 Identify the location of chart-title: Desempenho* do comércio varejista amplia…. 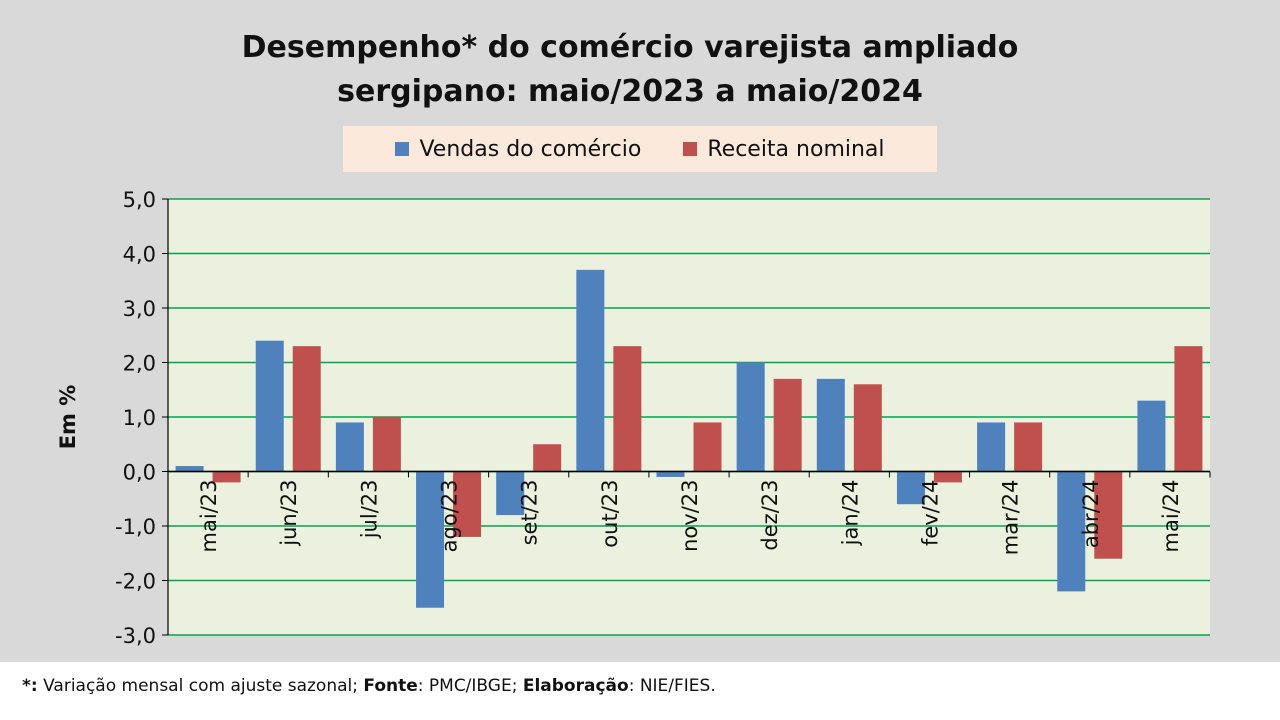
(630, 70).